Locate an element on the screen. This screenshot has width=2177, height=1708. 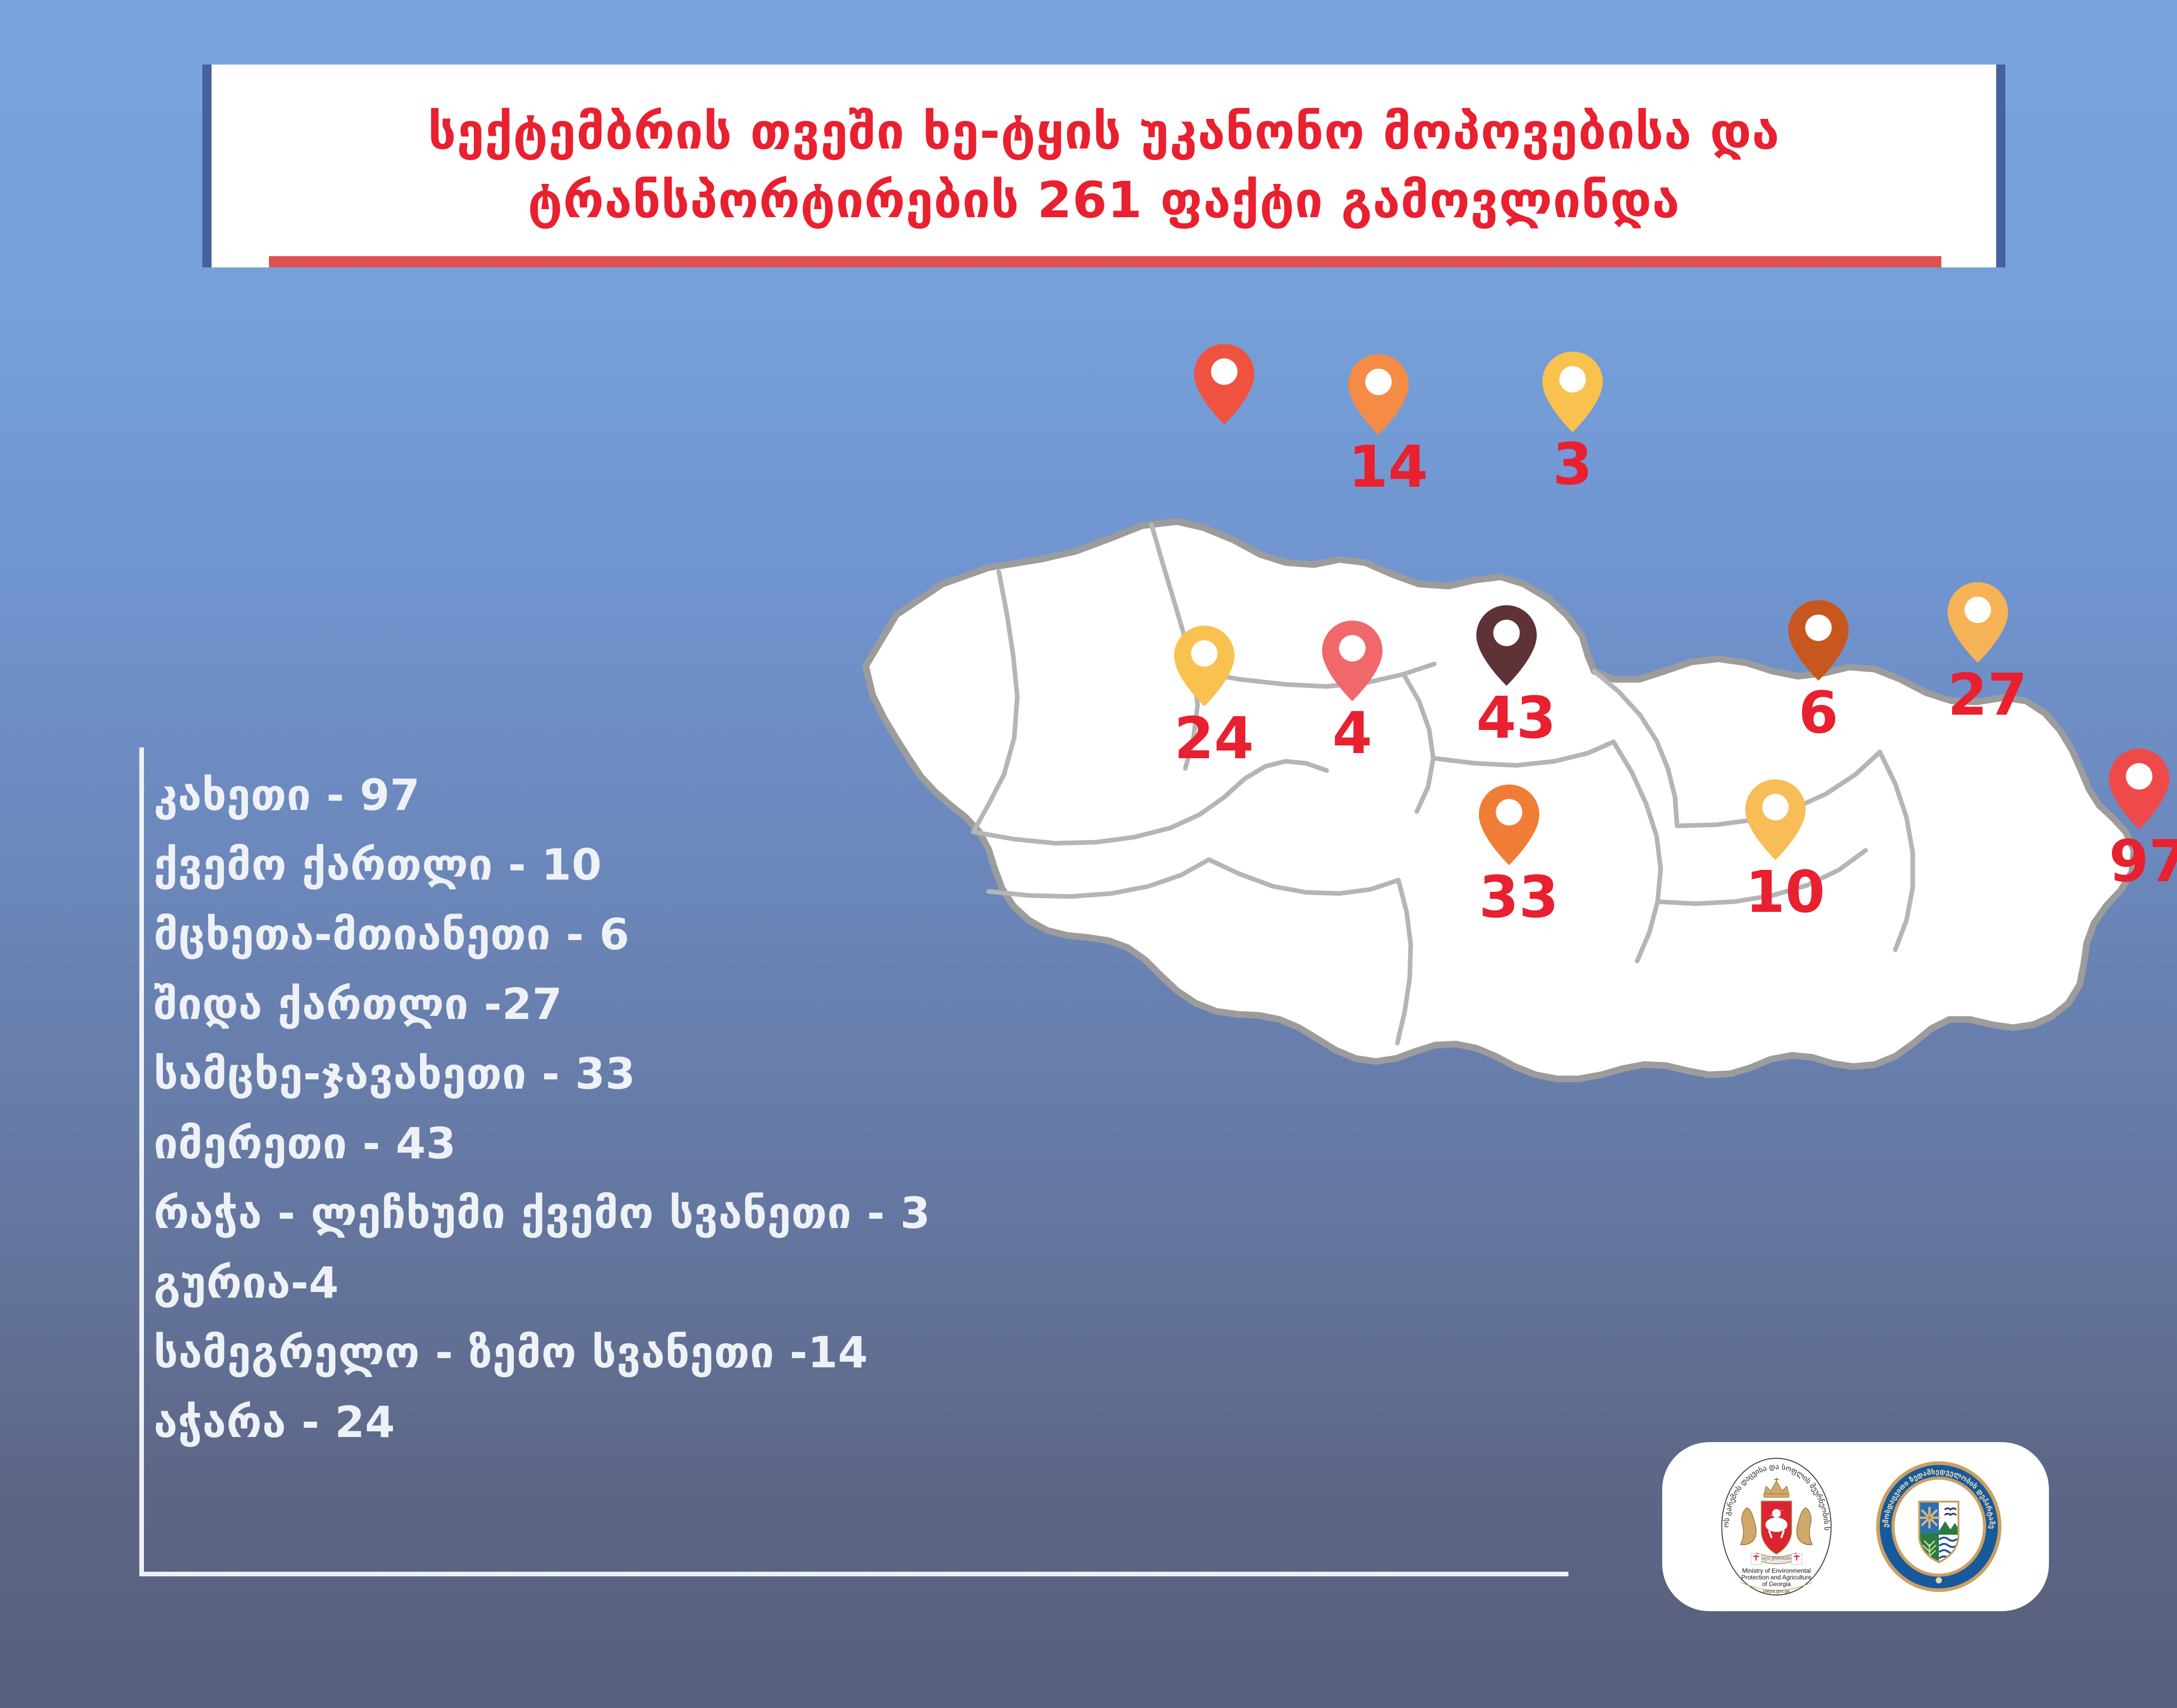
map-marker: 14 is located at coordinates (1388, 424).